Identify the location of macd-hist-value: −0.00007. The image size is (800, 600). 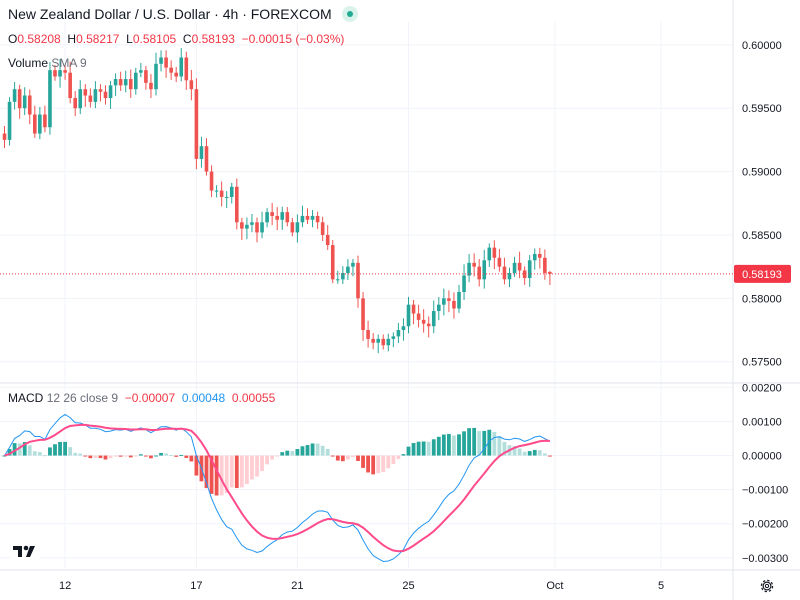
(150, 398).